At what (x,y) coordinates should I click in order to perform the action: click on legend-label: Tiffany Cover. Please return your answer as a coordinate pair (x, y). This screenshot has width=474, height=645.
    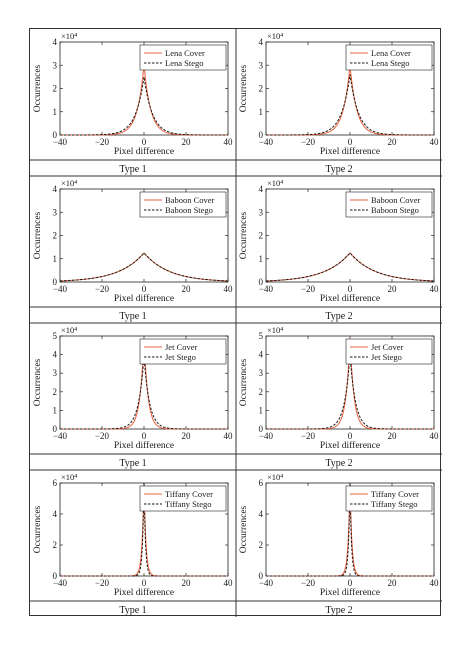
    Looking at the image, I should click on (189, 494).